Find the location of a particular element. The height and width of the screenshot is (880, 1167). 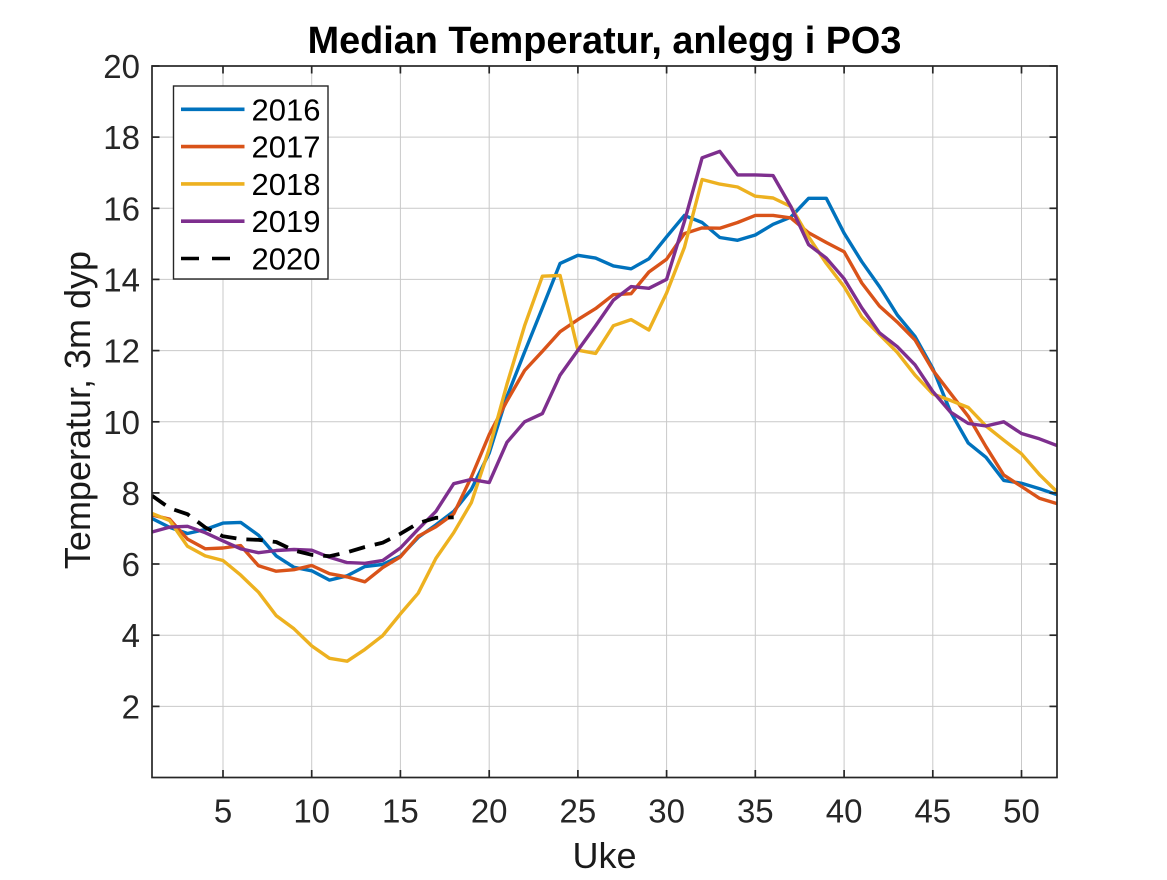

svg-text: 18 is located at coordinates (121, 137).